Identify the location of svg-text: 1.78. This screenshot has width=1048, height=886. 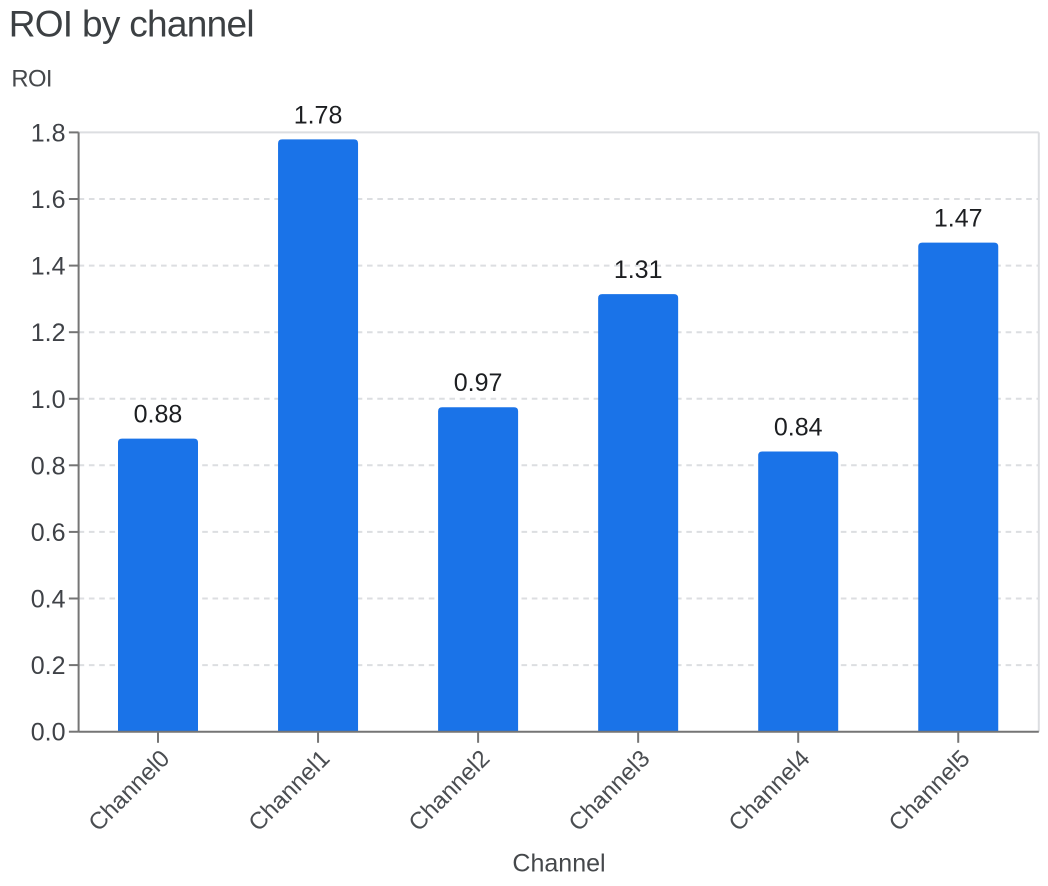
(318, 115).